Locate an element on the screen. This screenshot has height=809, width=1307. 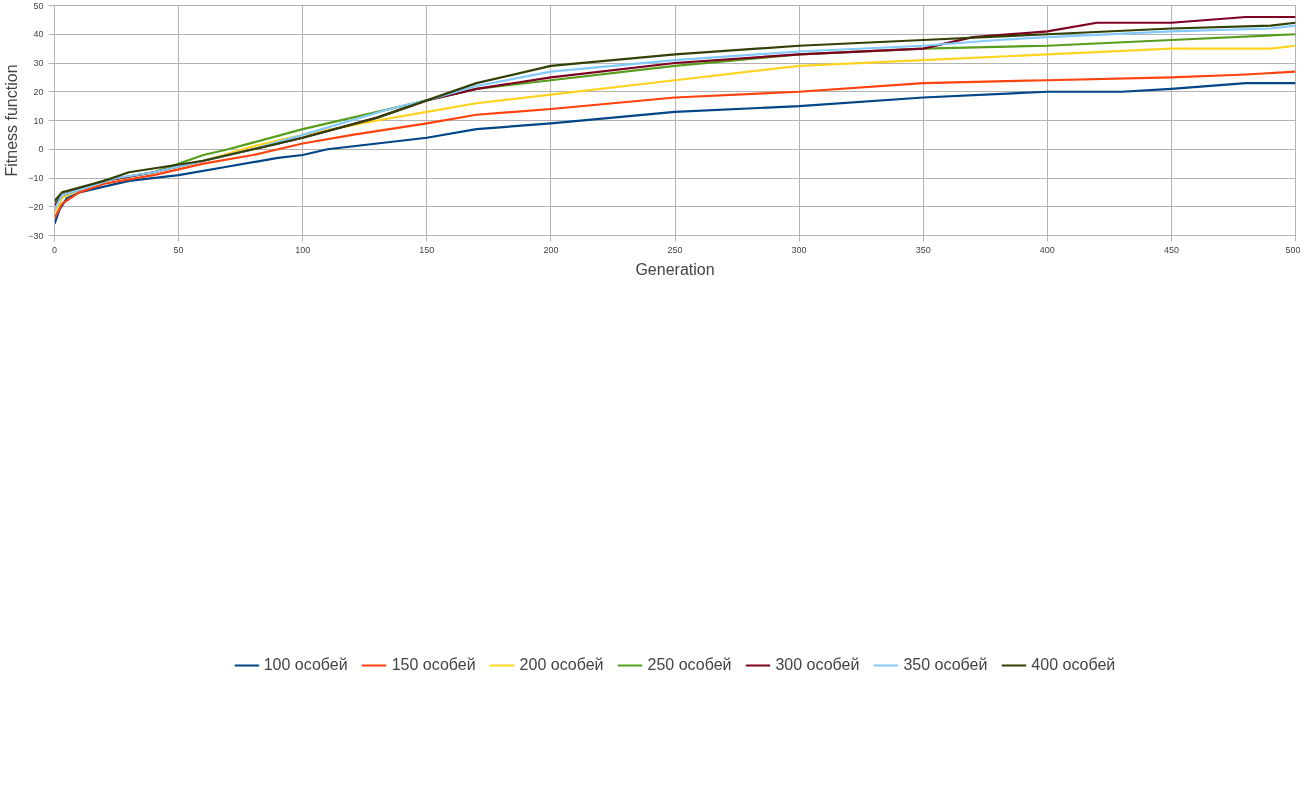
legend-label: 200 особей is located at coordinates (561, 665).